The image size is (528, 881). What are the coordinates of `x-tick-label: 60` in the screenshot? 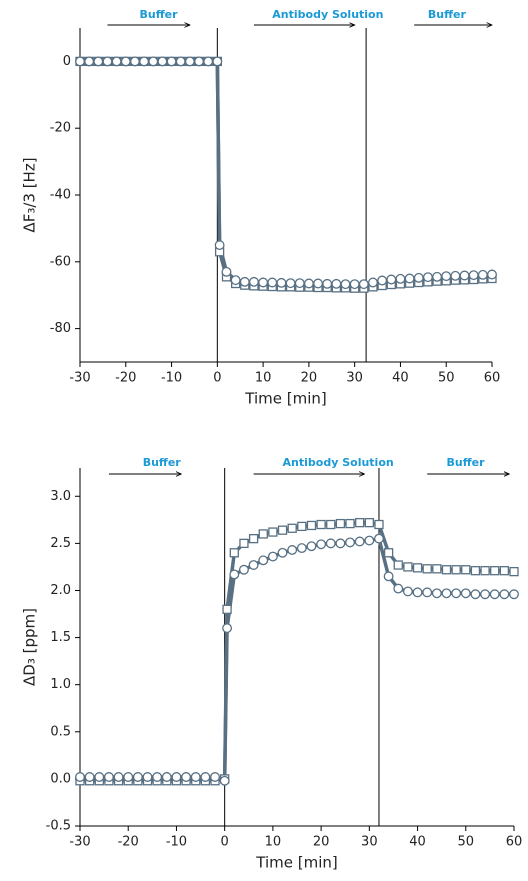 It's located at (492, 378).